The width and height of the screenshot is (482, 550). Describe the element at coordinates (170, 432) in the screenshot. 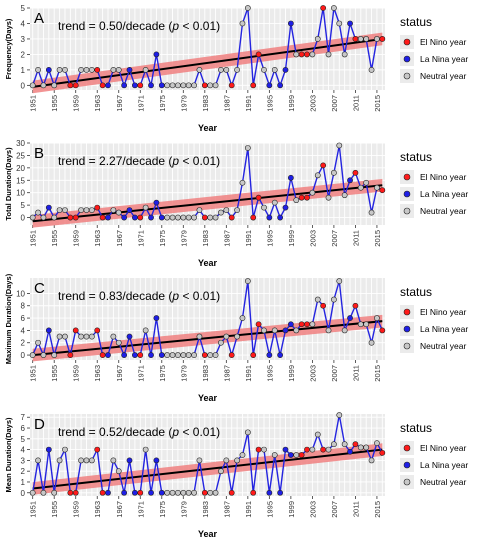

I see `p-open: (` at that location.